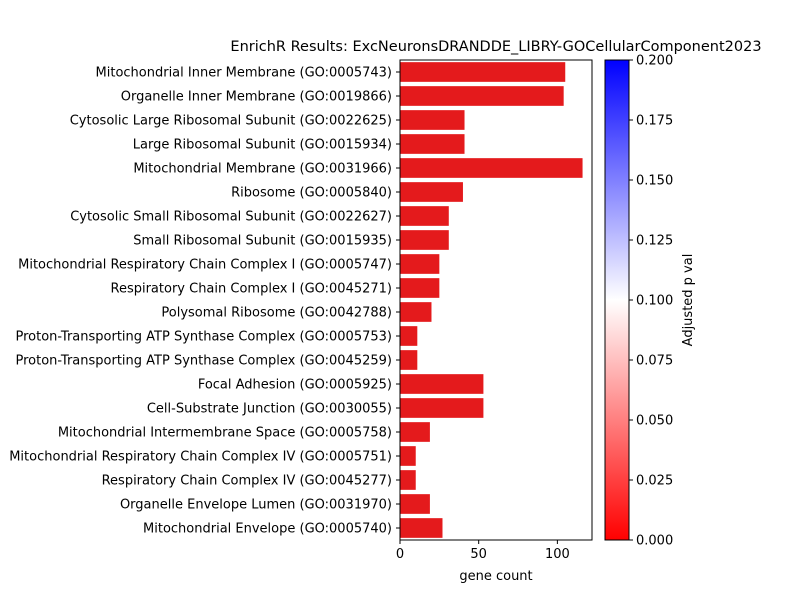 The width and height of the screenshot is (800, 600). What do you see at coordinates (654, 61) in the screenshot?
I see `colorbar-tick-label: 0.200` at bounding box center [654, 61].